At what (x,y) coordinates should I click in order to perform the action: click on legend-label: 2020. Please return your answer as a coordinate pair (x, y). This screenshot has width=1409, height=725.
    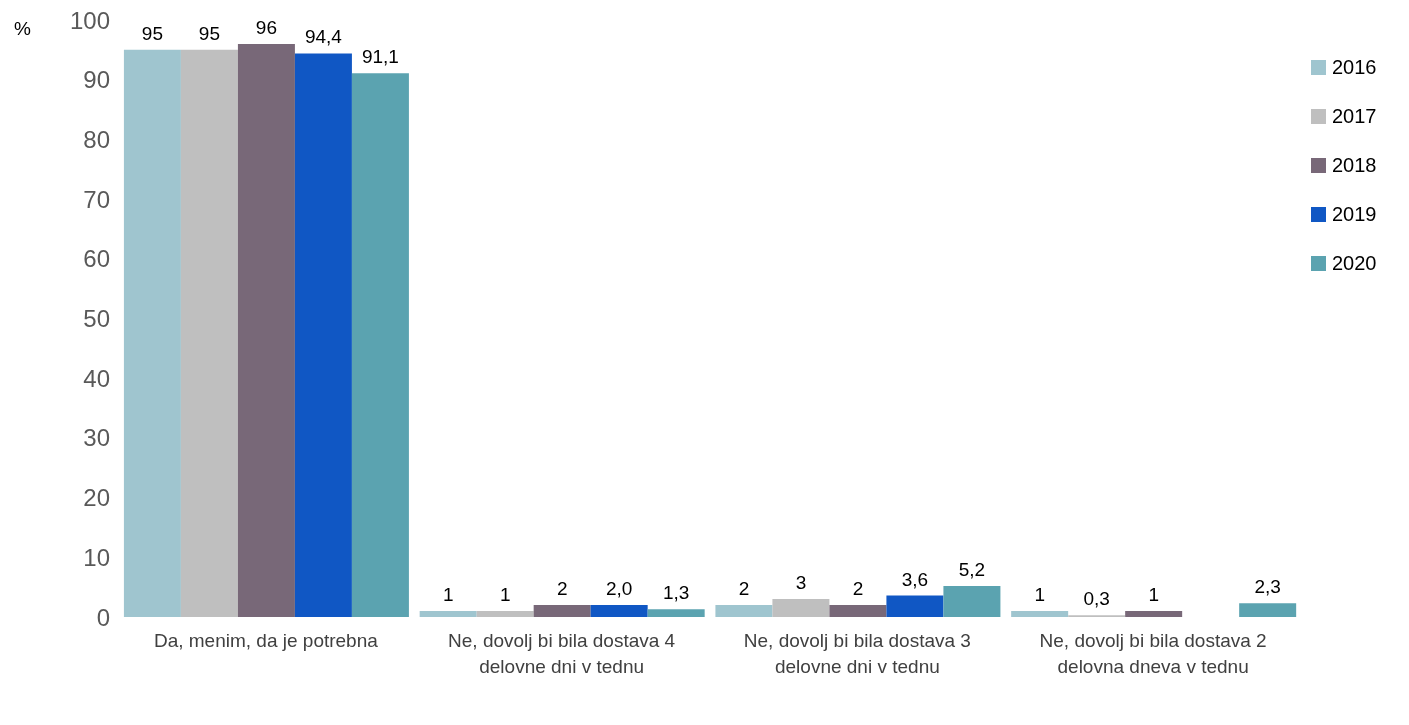
    Looking at the image, I should click on (1354, 263).